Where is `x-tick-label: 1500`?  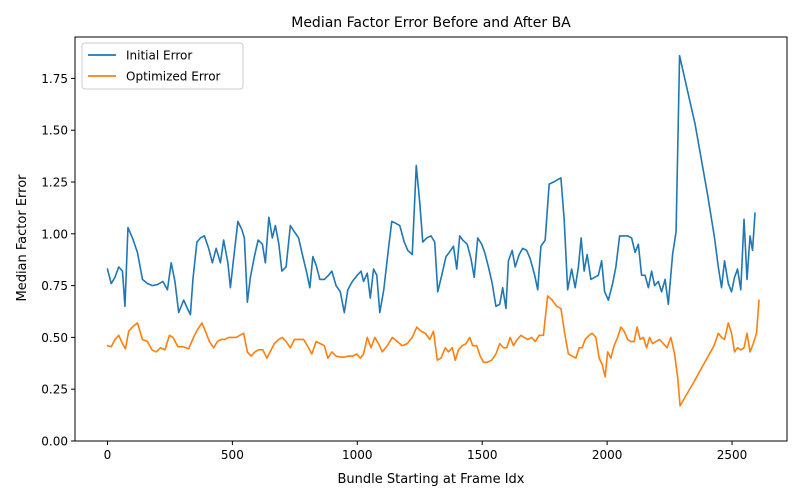
x-tick-label: 1500 is located at coordinates (482, 455).